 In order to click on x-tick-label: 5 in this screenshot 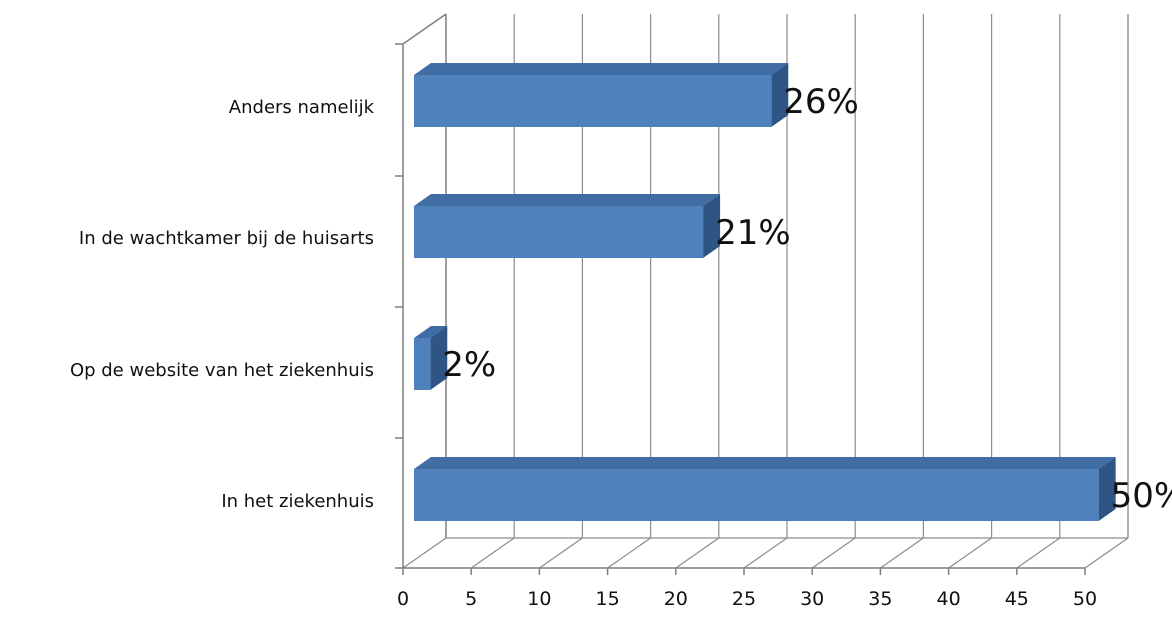, I will do `click(471, 599)`.